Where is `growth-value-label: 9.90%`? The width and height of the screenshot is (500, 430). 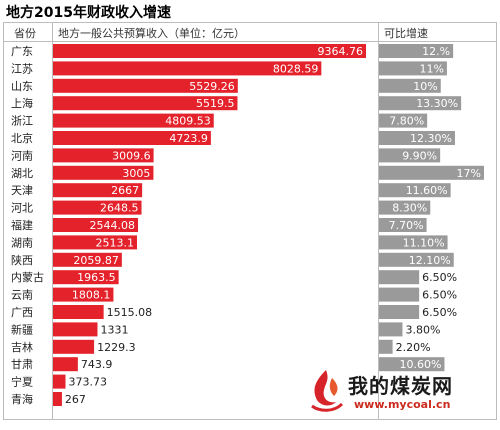 growth-value-label: 9.90% is located at coordinates (419, 155).